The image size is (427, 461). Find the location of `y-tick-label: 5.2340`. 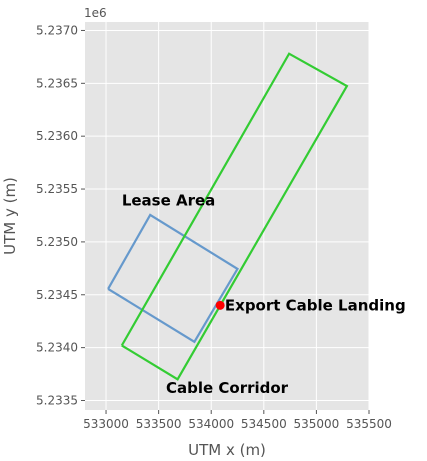

y-tick-label: 5.2340 is located at coordinates (57, 348).